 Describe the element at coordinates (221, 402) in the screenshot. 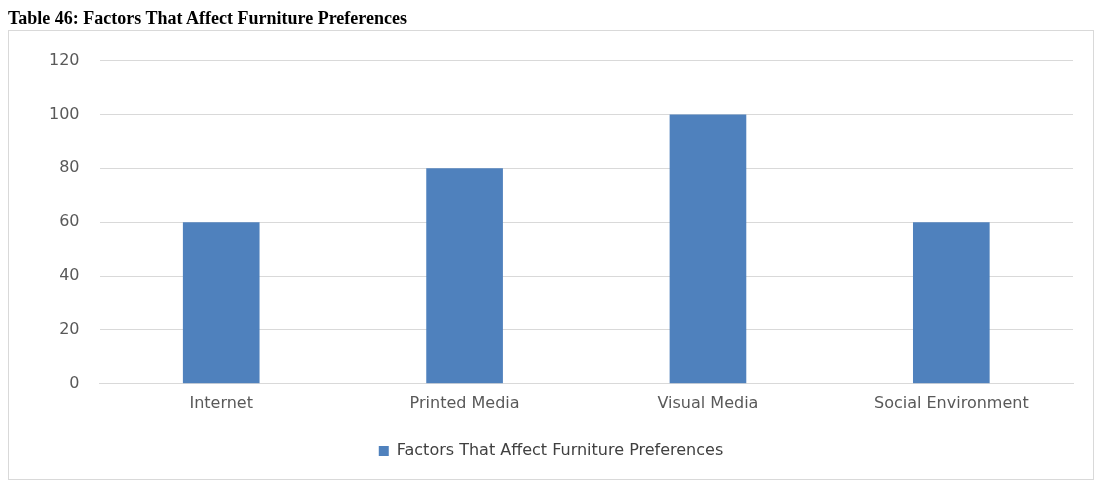

I see `x-tick-label: Internet` at that location.